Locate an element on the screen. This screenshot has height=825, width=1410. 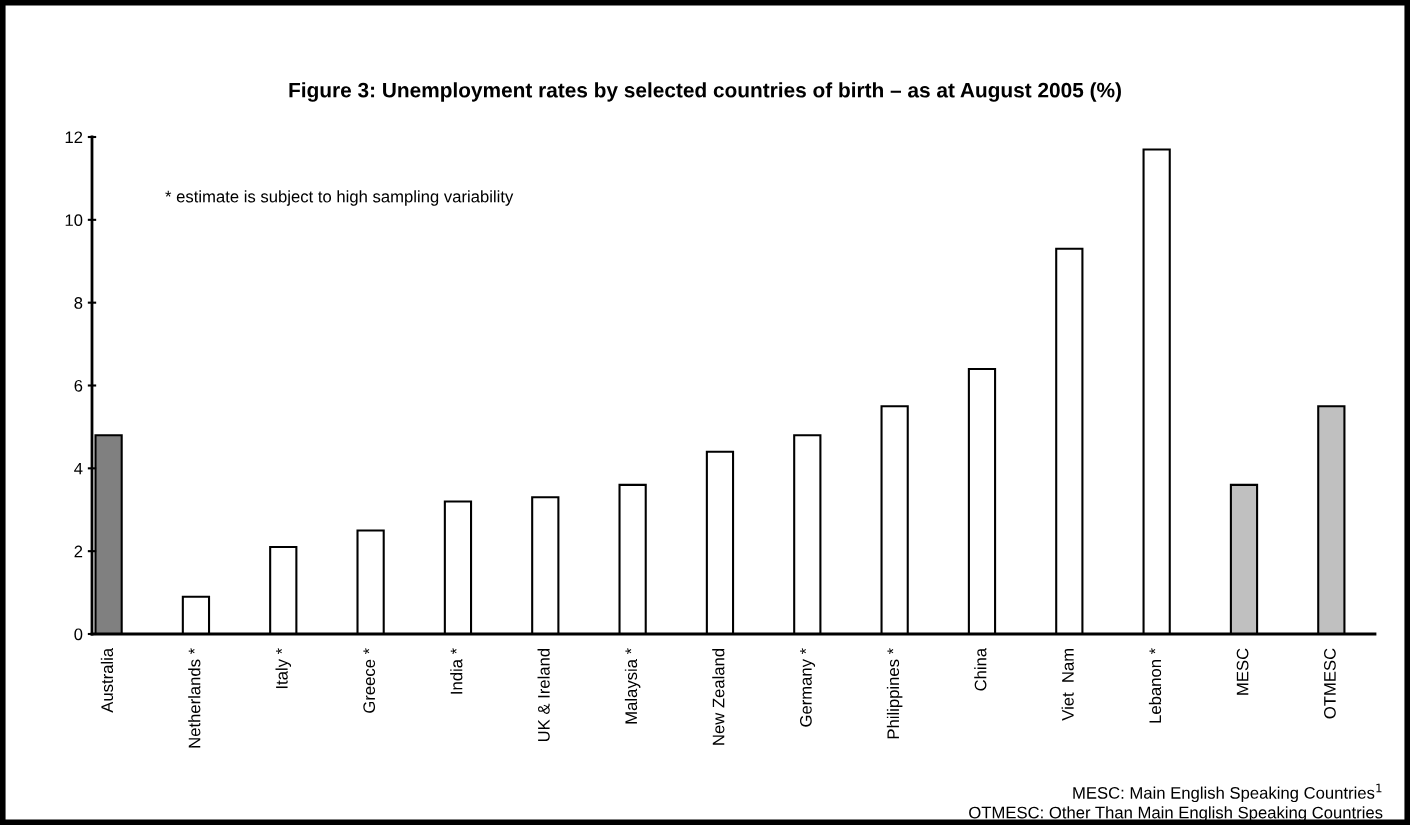
x-tick-label: Australia is located at coordinates (107, 680).